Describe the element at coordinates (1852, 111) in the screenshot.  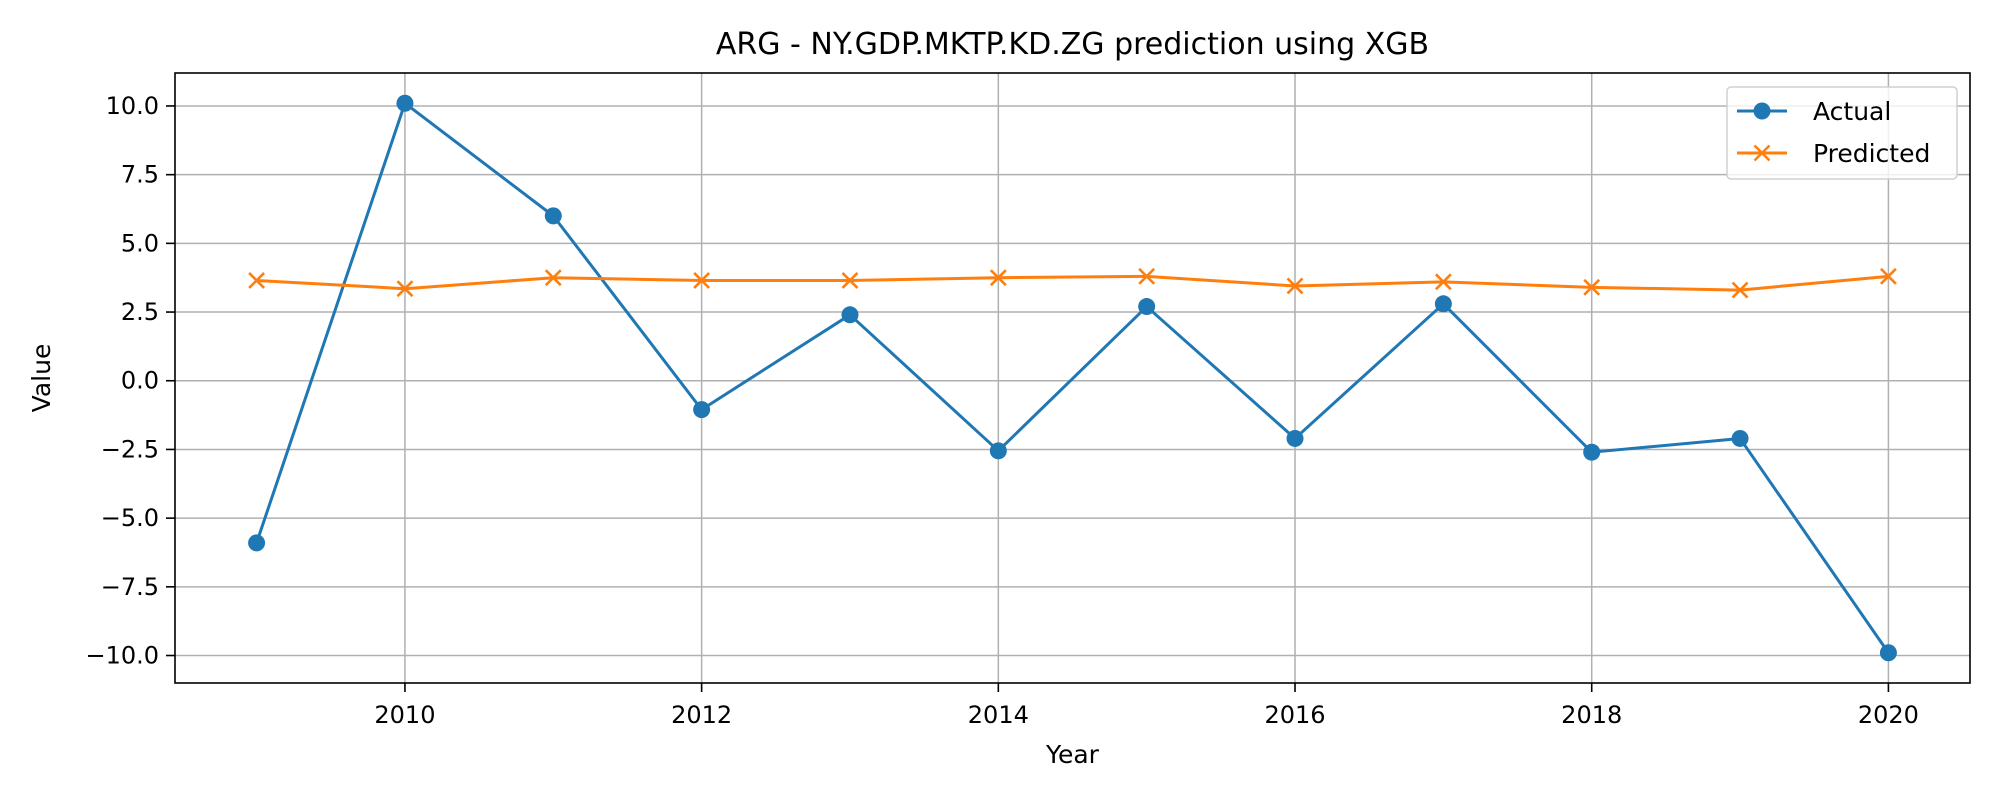
I see `legend-label: Actual` at that location.